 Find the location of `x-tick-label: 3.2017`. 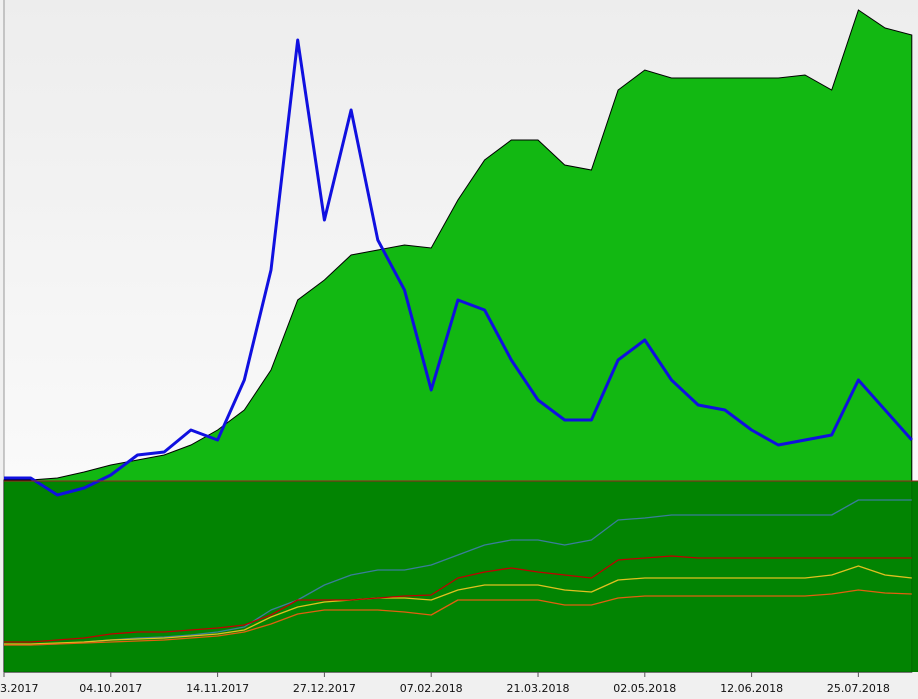

x-tick-label: 3.2017 is located at coordinates (19, 688).